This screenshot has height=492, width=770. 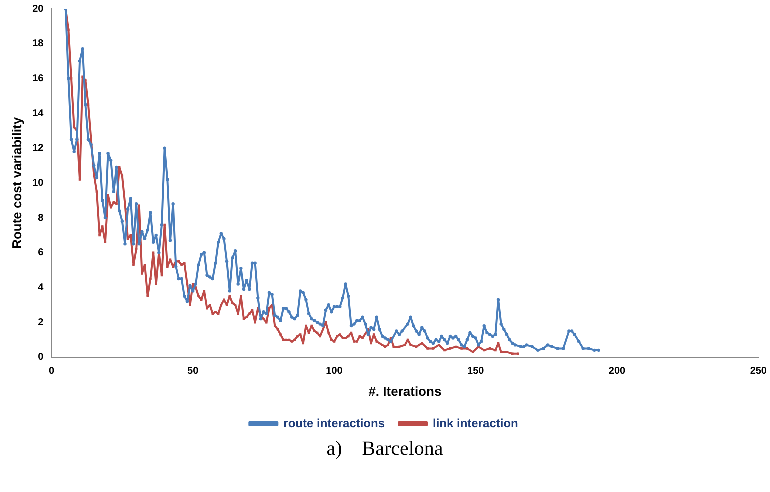 I want to click on y-tick-label: 12, so click(x=38, y=148).